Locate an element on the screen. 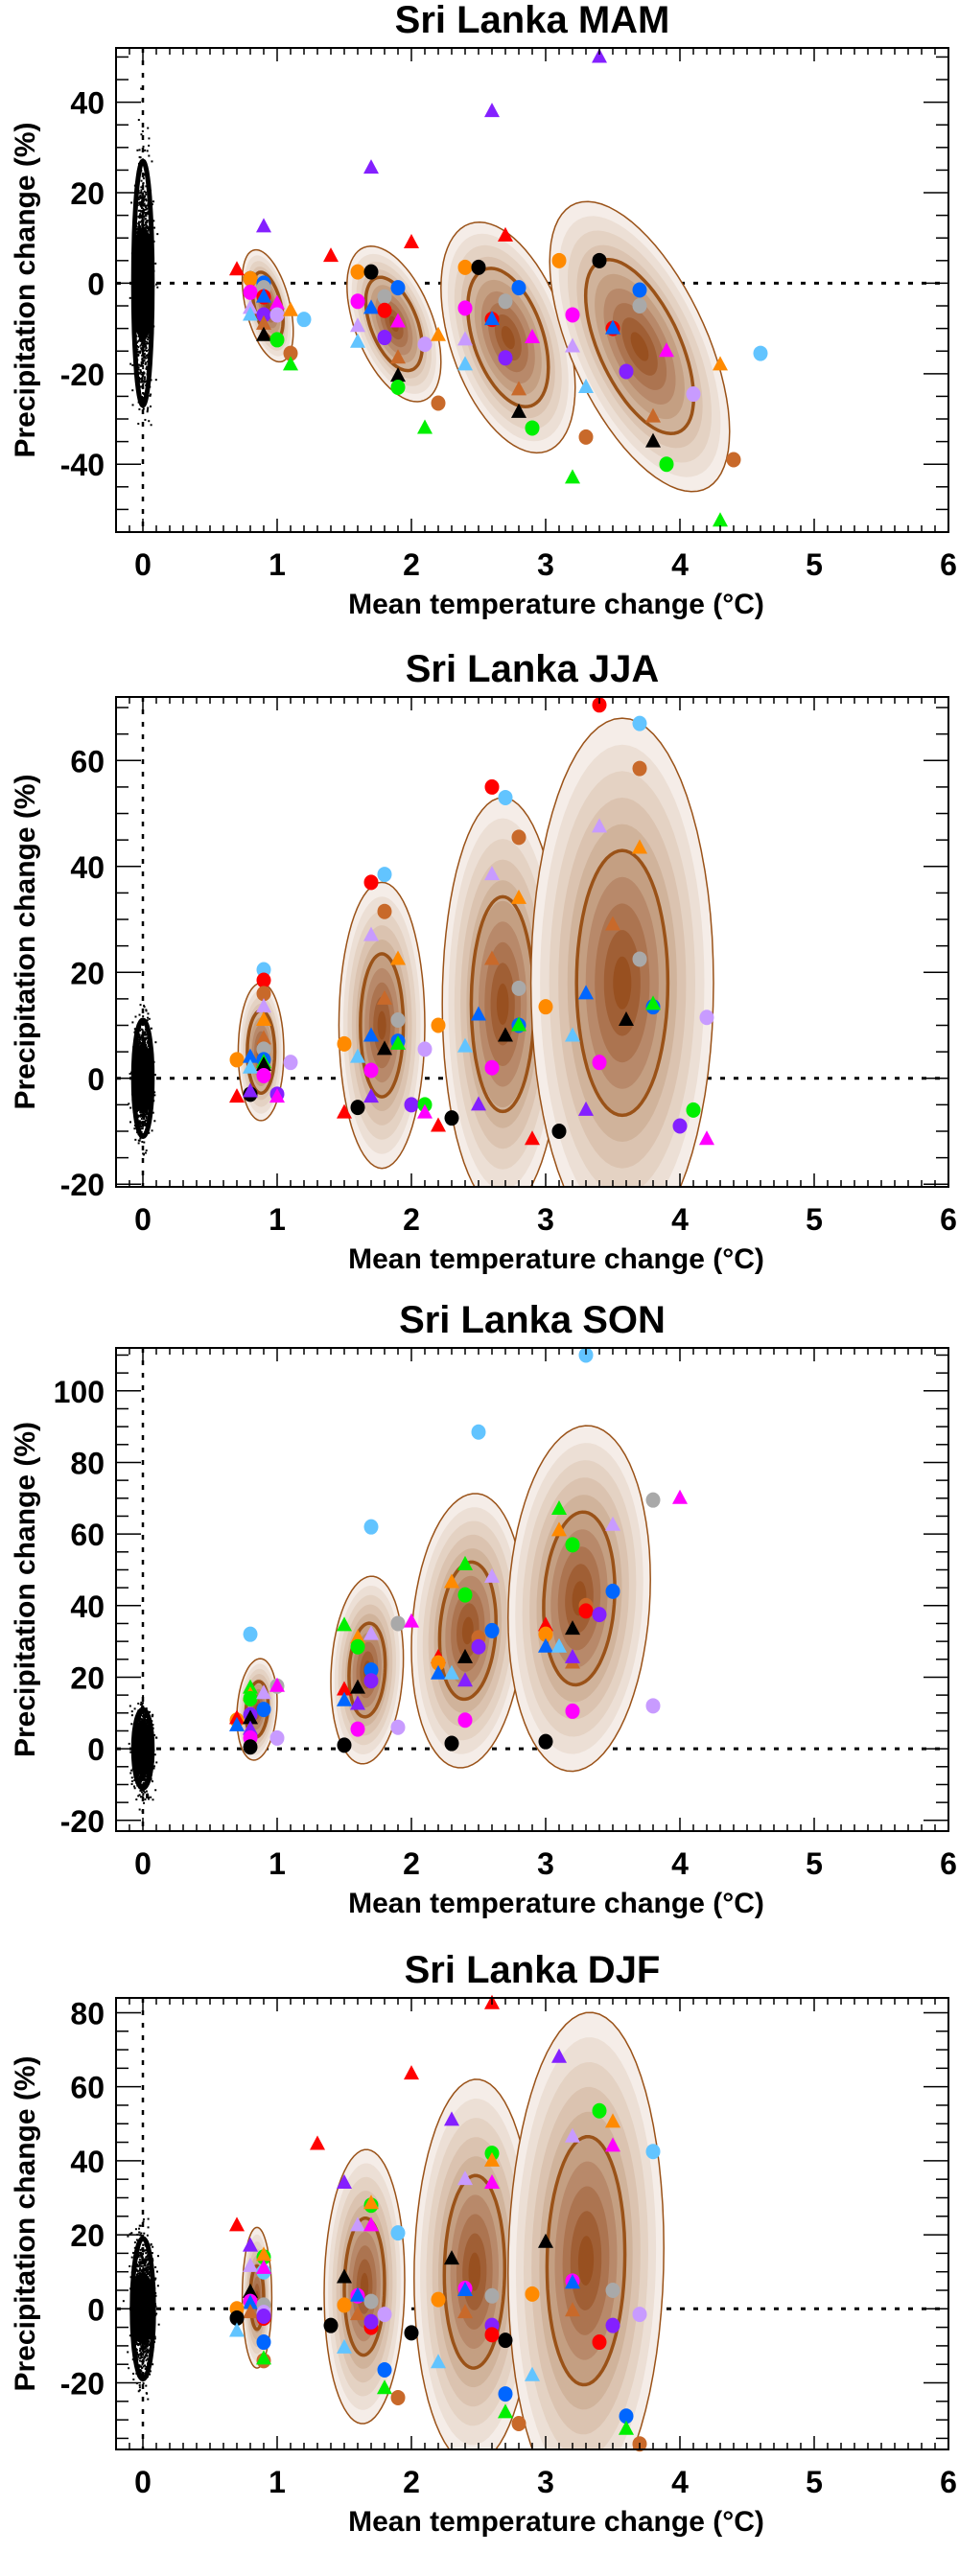 The height and width of the screenshot is (2576, 959). natural-variability-cloud is located at coordinates (142, 1079).